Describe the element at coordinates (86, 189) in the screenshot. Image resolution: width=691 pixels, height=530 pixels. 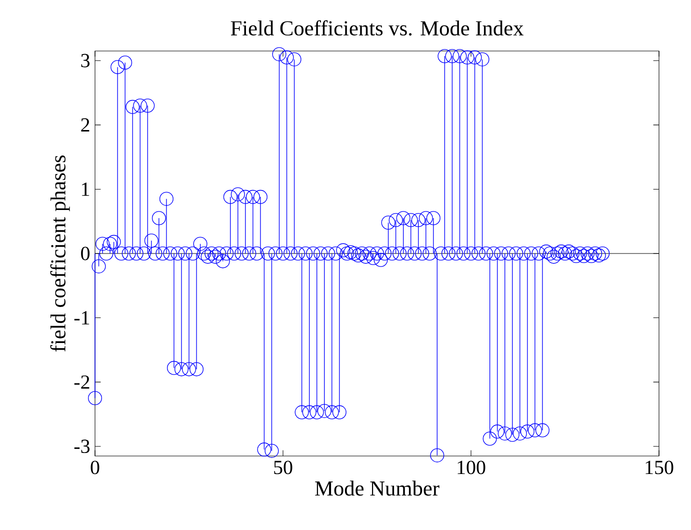
I see `y-tick-label: 1` at that location.